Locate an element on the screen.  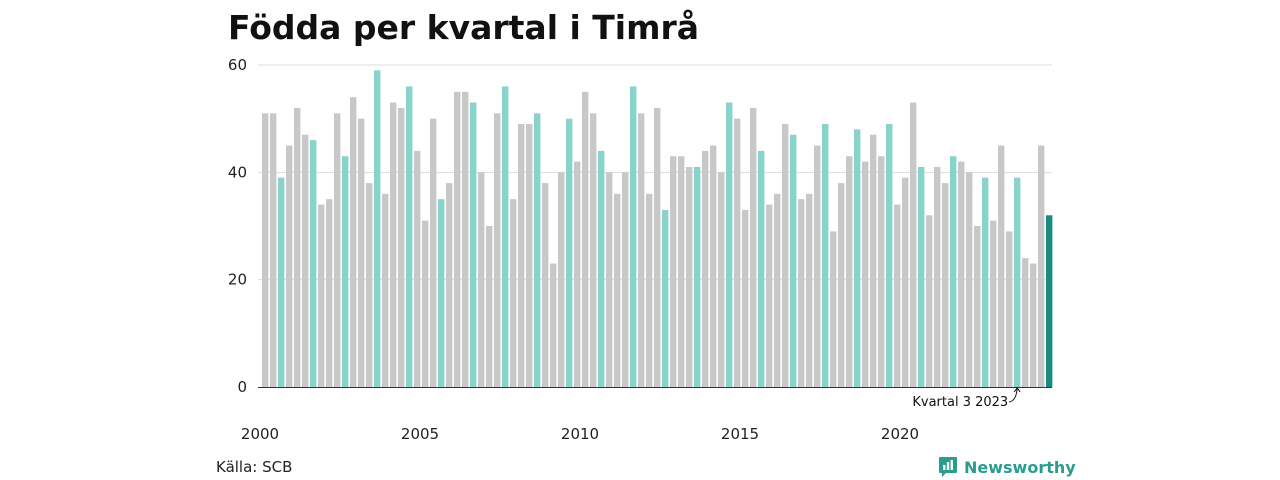
brand-logo: Newsworthy is located at coordinates (1007, 467).